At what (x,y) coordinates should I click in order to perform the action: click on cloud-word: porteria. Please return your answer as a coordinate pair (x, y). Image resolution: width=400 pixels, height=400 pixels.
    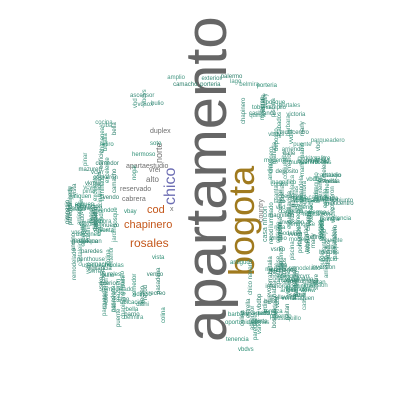
    Looking at the image, I should click on (266, 86).